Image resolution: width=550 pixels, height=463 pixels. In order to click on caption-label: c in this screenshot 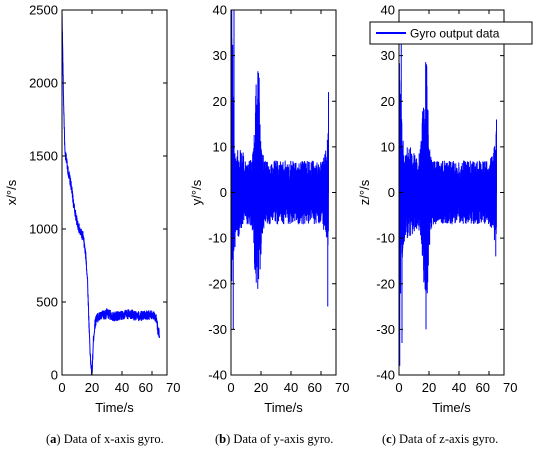, I will do `click(389, 439)`.